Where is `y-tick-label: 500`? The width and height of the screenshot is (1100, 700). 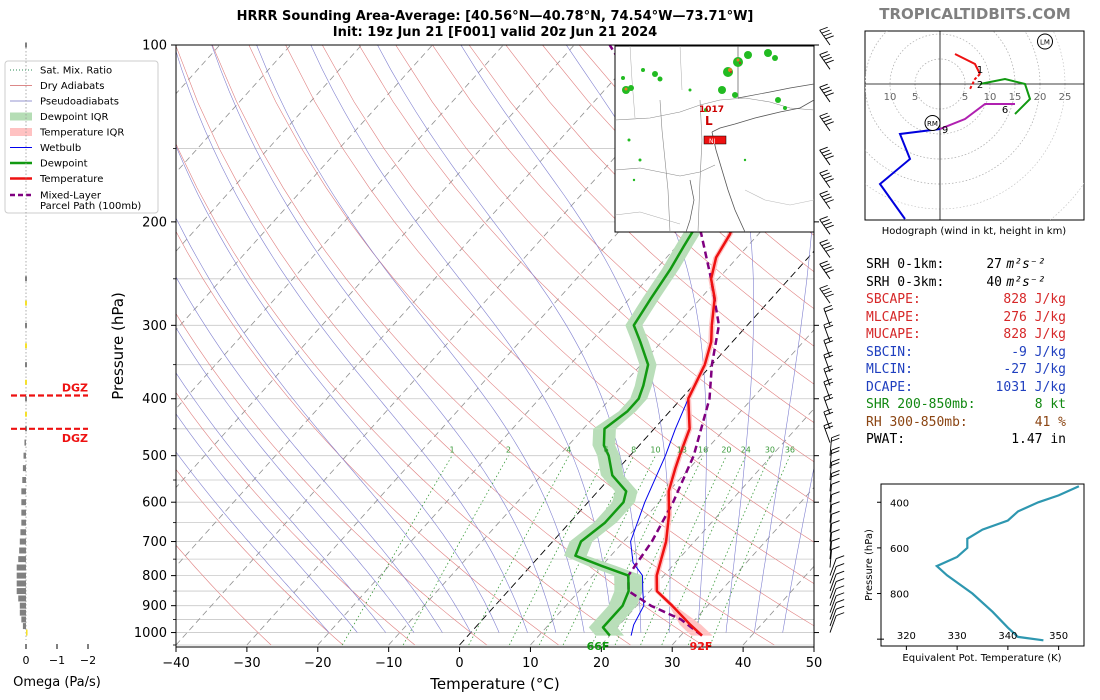 y-tick-label: 500 is located at coordinates (154, 456).